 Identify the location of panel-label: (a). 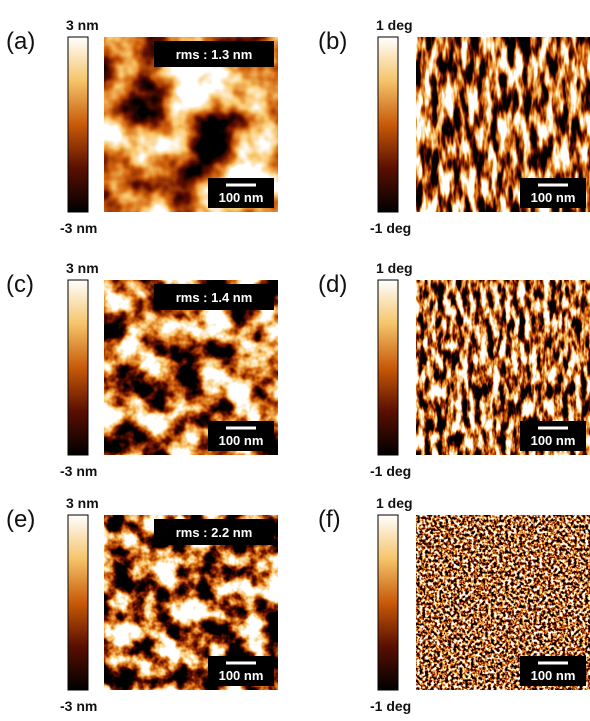
(20, 41).